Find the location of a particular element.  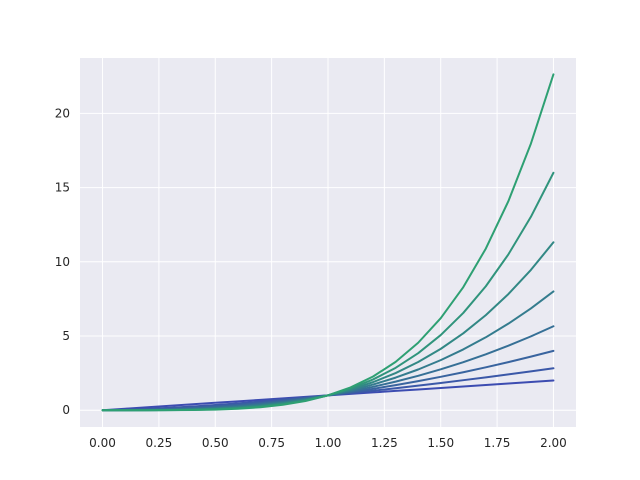

x-tick-label: 1.75 is located at coordinates (497, 443).